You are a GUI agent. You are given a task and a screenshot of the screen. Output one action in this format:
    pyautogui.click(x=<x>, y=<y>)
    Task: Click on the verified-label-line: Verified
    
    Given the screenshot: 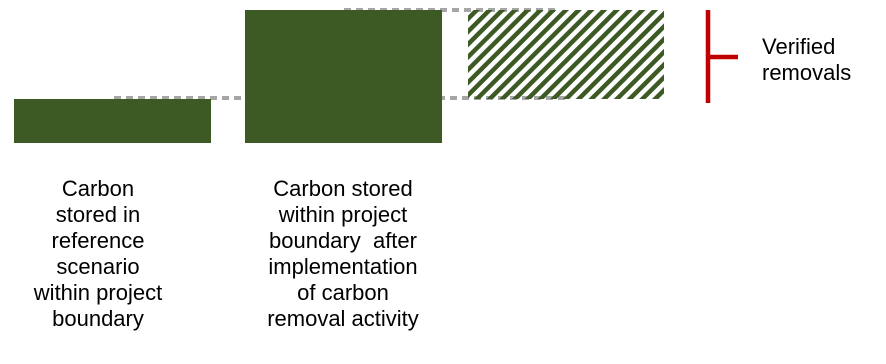 What is the action you would take?
    pyautogui.click(x=799, y=46)
    